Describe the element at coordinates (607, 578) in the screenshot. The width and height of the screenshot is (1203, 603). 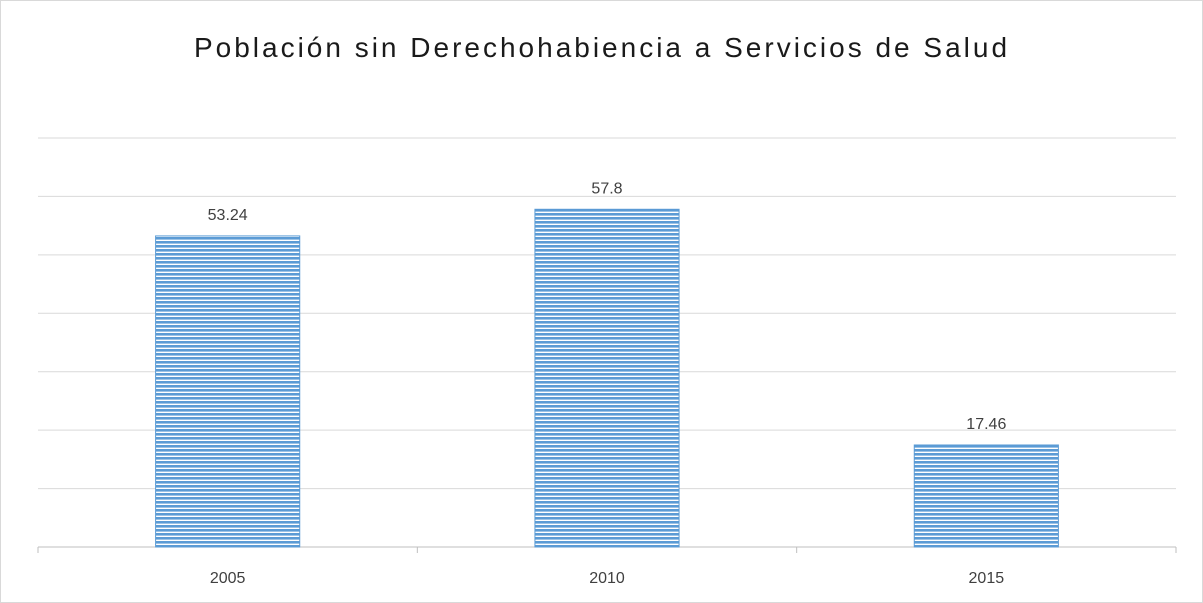
I see `x-tick-label: 2010` at that location.